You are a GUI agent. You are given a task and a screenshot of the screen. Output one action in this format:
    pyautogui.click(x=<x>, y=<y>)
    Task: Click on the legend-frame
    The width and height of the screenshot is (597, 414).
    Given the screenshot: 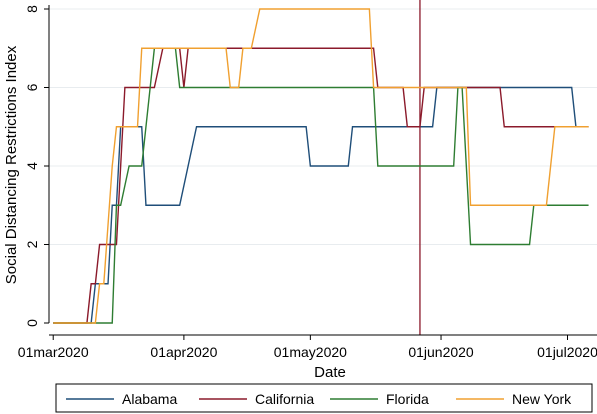 What is the action you would take?
    pyautogui.click(x=324, y=398)
    